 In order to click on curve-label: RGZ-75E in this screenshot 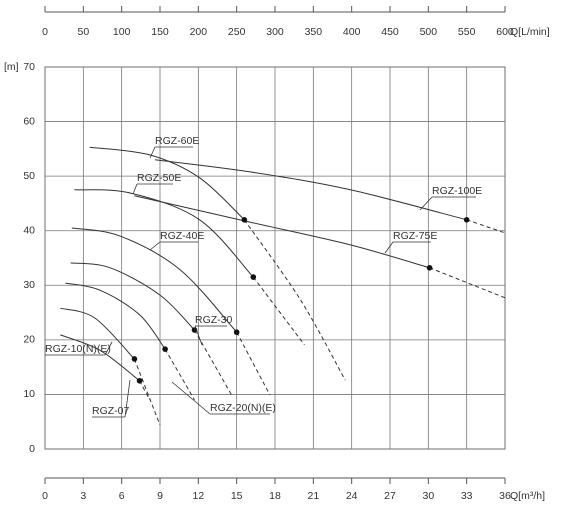, I will do `click(415, 236)`.